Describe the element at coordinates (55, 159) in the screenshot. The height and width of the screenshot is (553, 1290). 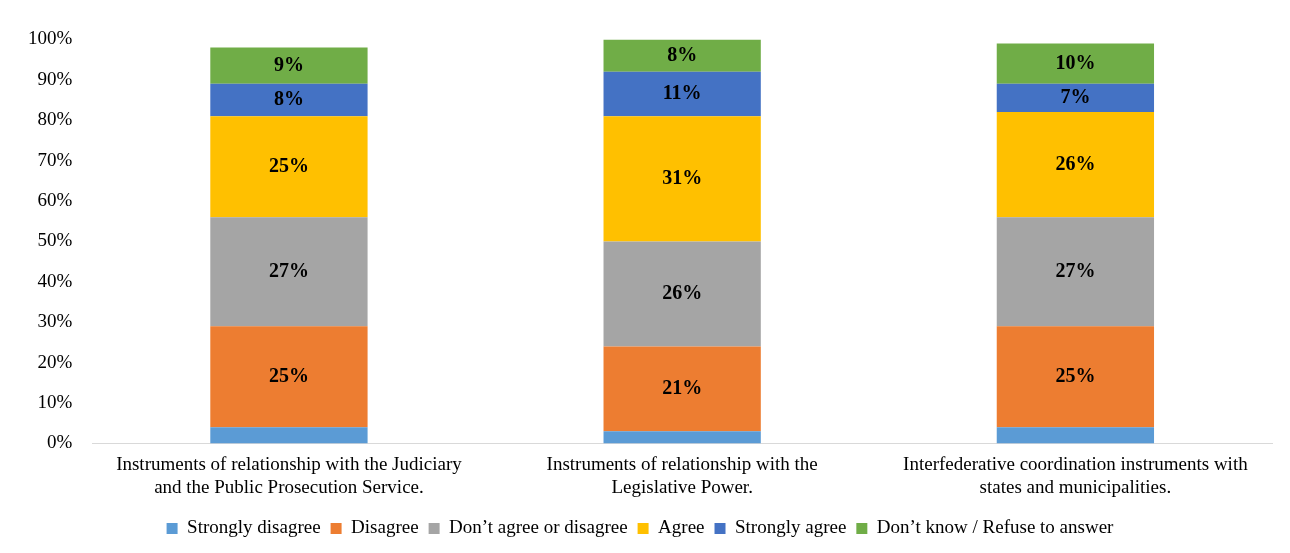
I see `y-tick-label: 70%` at that location.